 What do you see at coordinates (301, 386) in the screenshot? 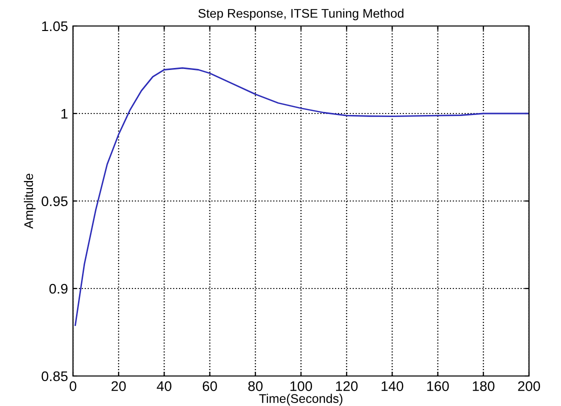
I see `x-tick-label: 100` at bounding box center [301, 386].